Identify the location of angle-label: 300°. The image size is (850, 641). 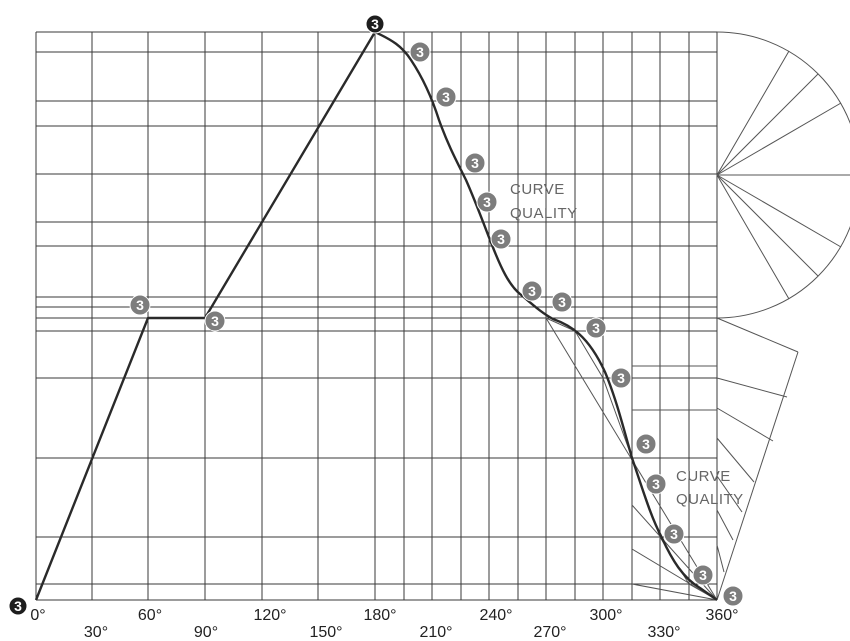
(605, 615).